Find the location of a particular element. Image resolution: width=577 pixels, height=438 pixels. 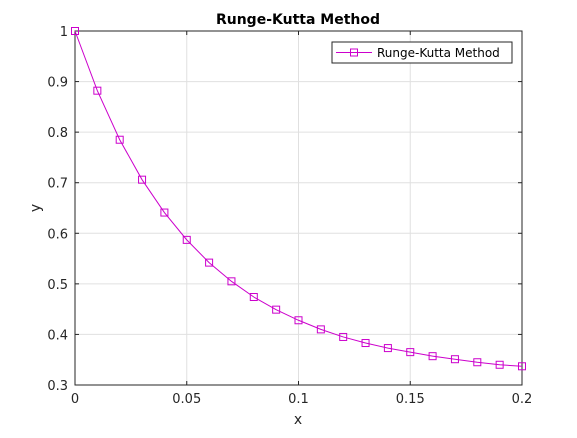

y-tick-label: 0.4 is located at coordinates (57, 335).